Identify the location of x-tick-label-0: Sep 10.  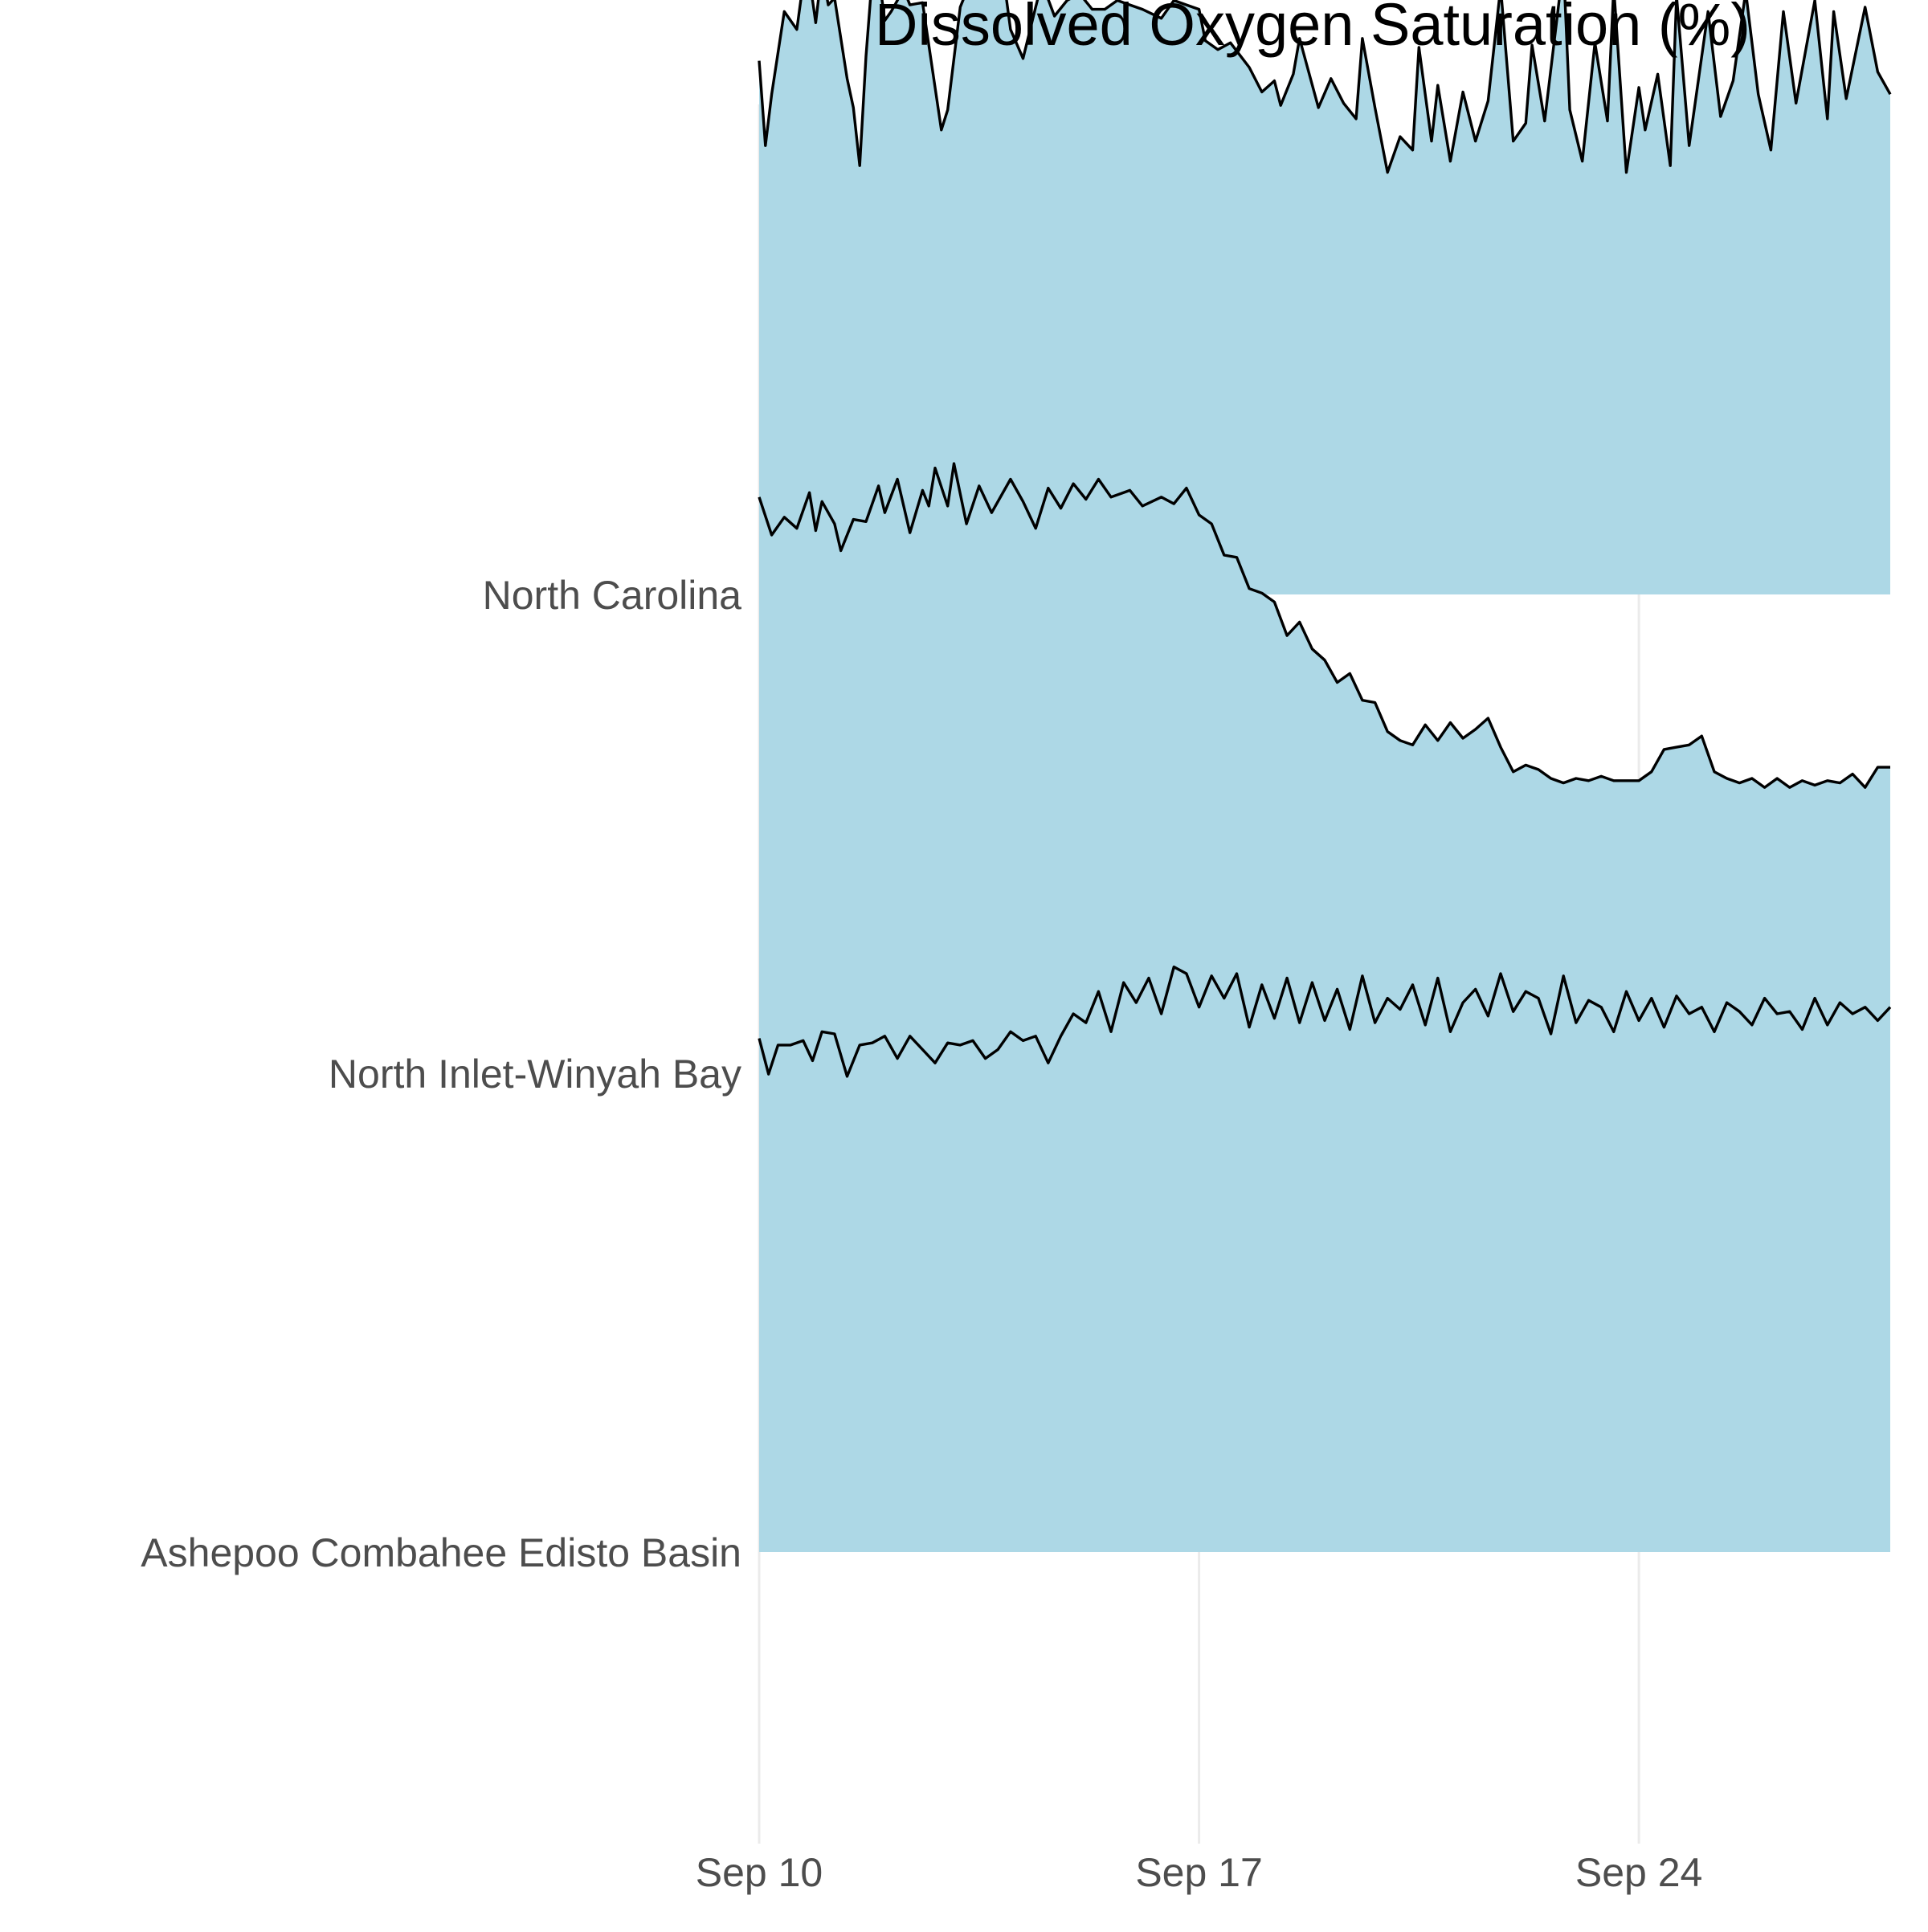
(759, 1873).